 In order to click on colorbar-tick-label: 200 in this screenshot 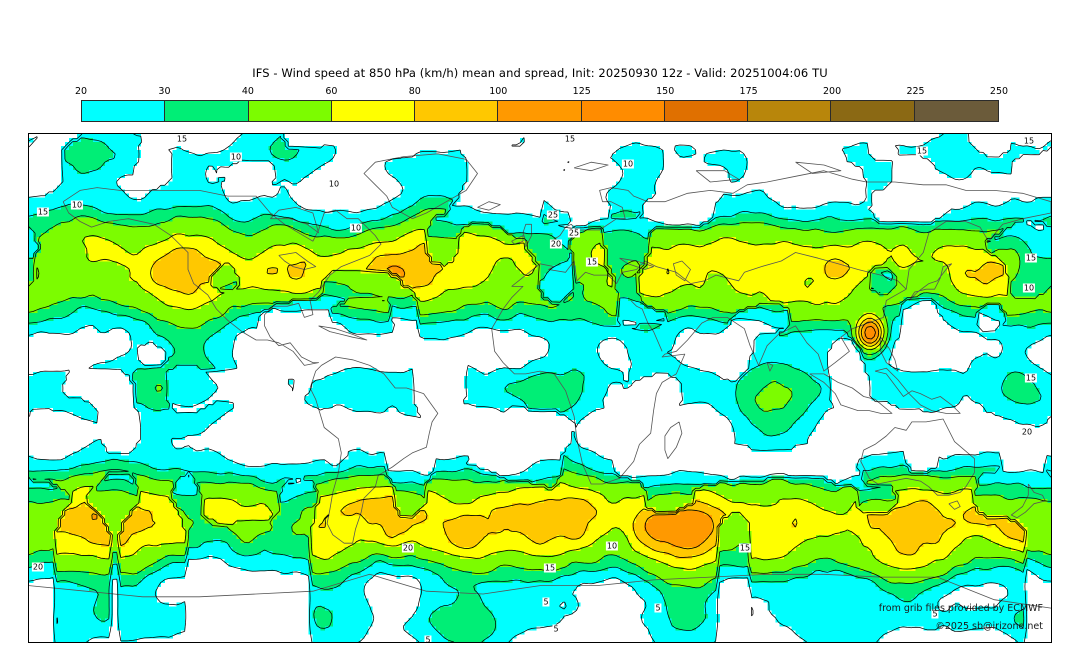, I will do `click(832, 91)`.